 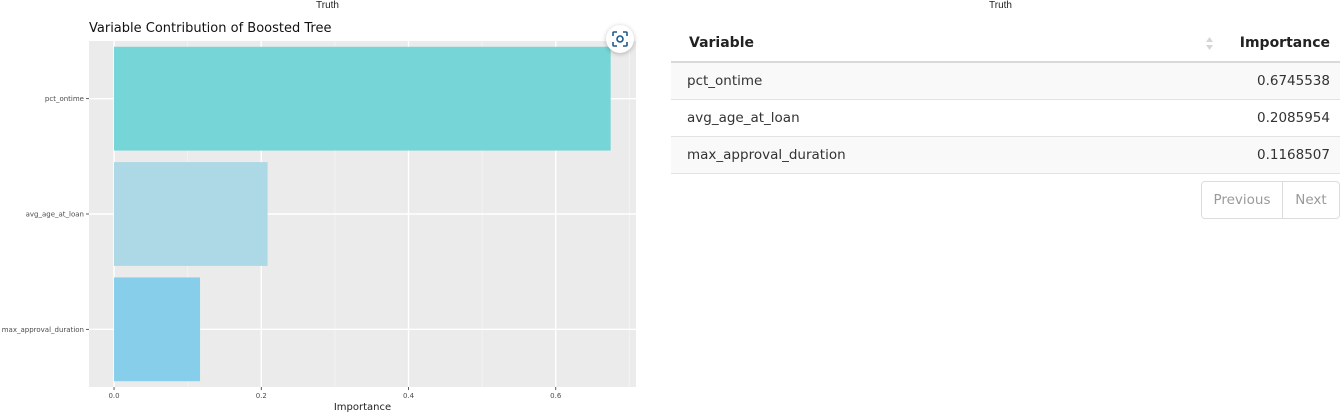 What do you see at coordinates (64, 99) in the screenshot?
I see `y-tick-label: pct_ontime` at bounding box center [64, 99].